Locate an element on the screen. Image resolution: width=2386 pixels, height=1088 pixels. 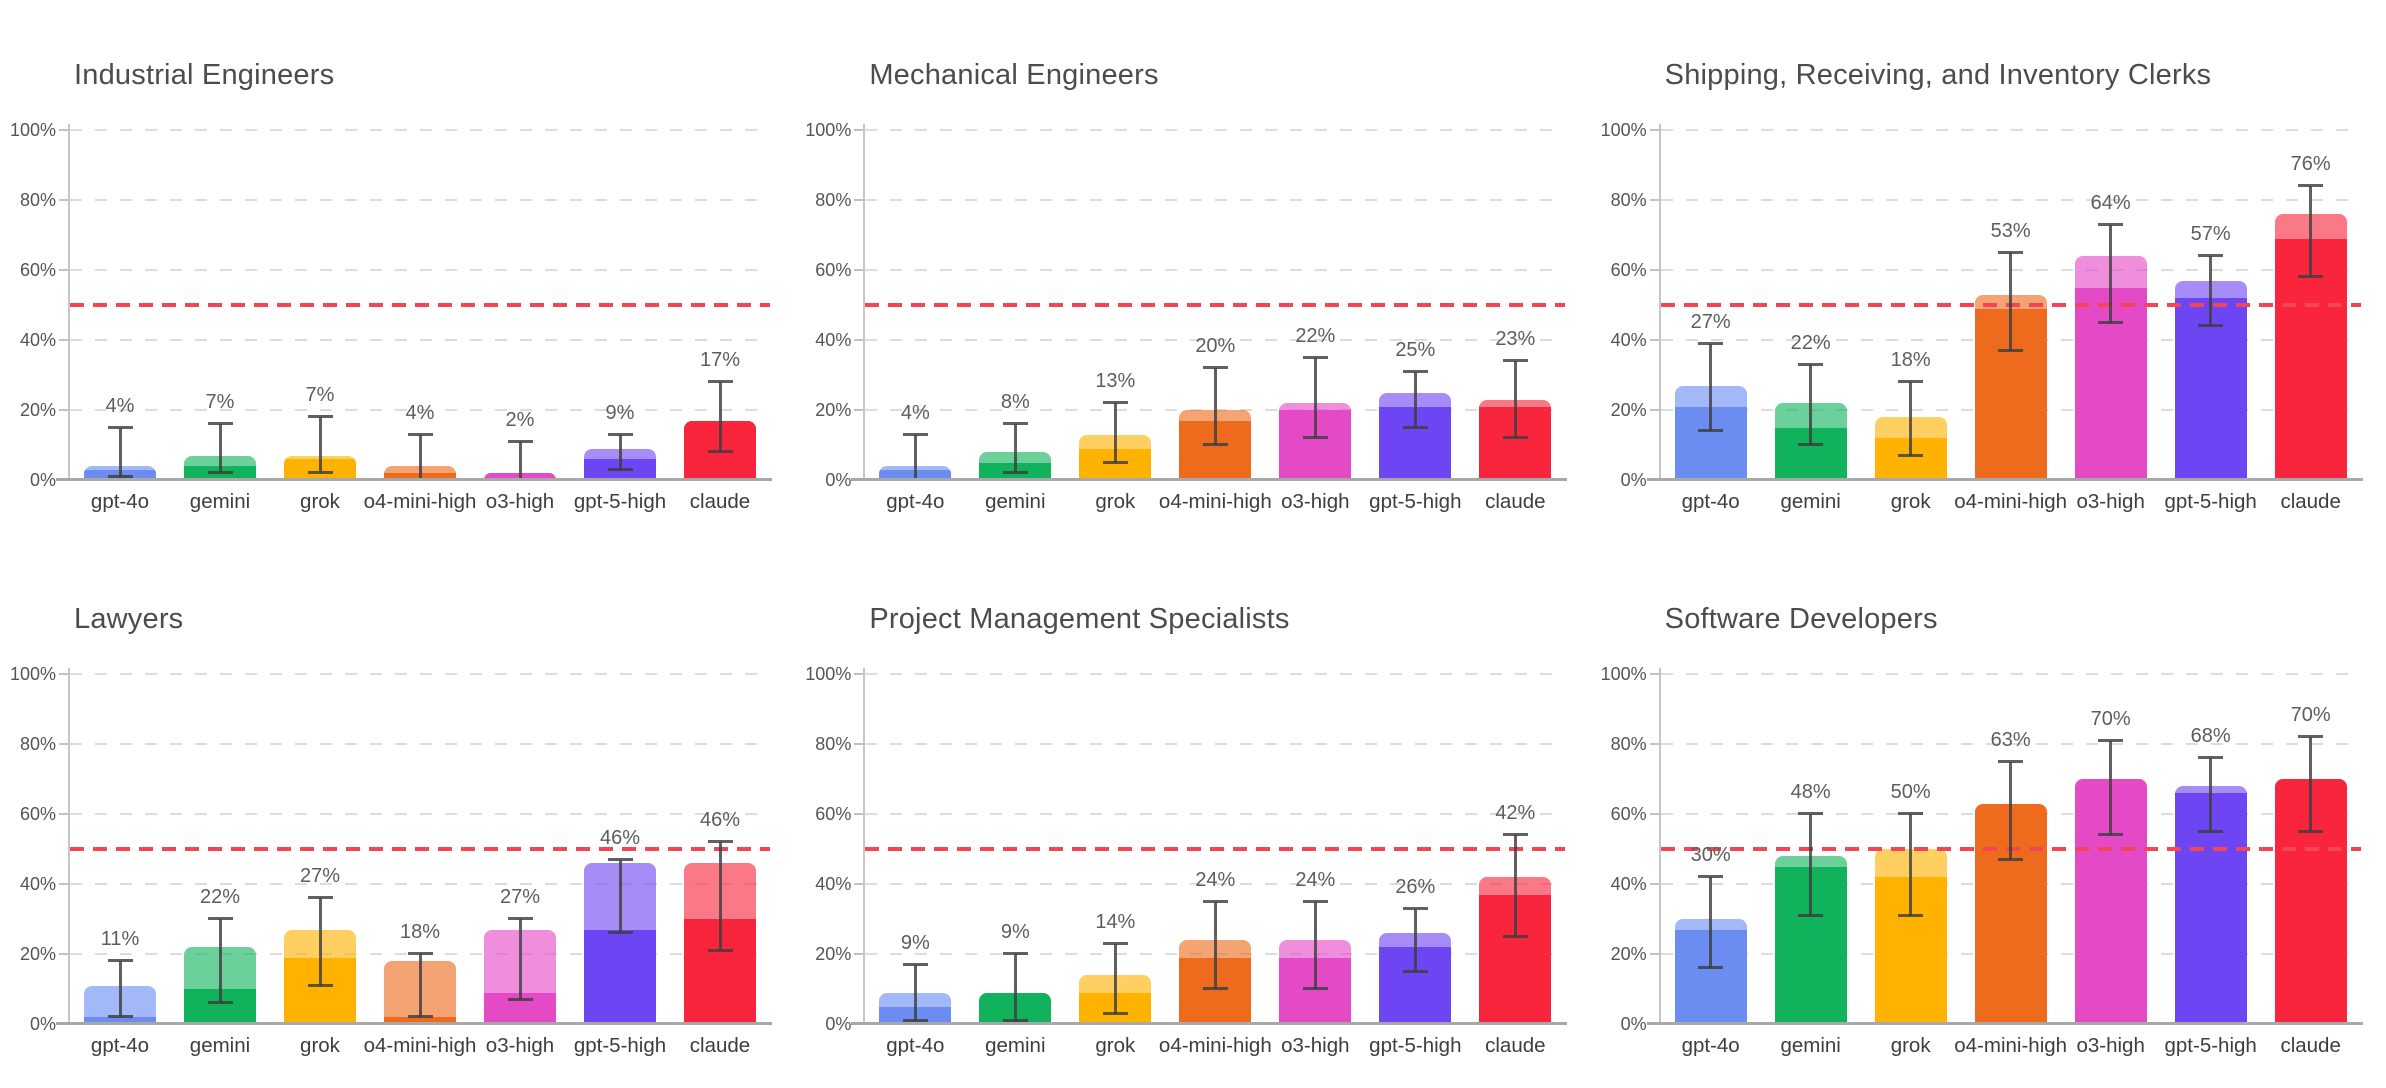
bar-grok is located at coordinates (1115, 457).